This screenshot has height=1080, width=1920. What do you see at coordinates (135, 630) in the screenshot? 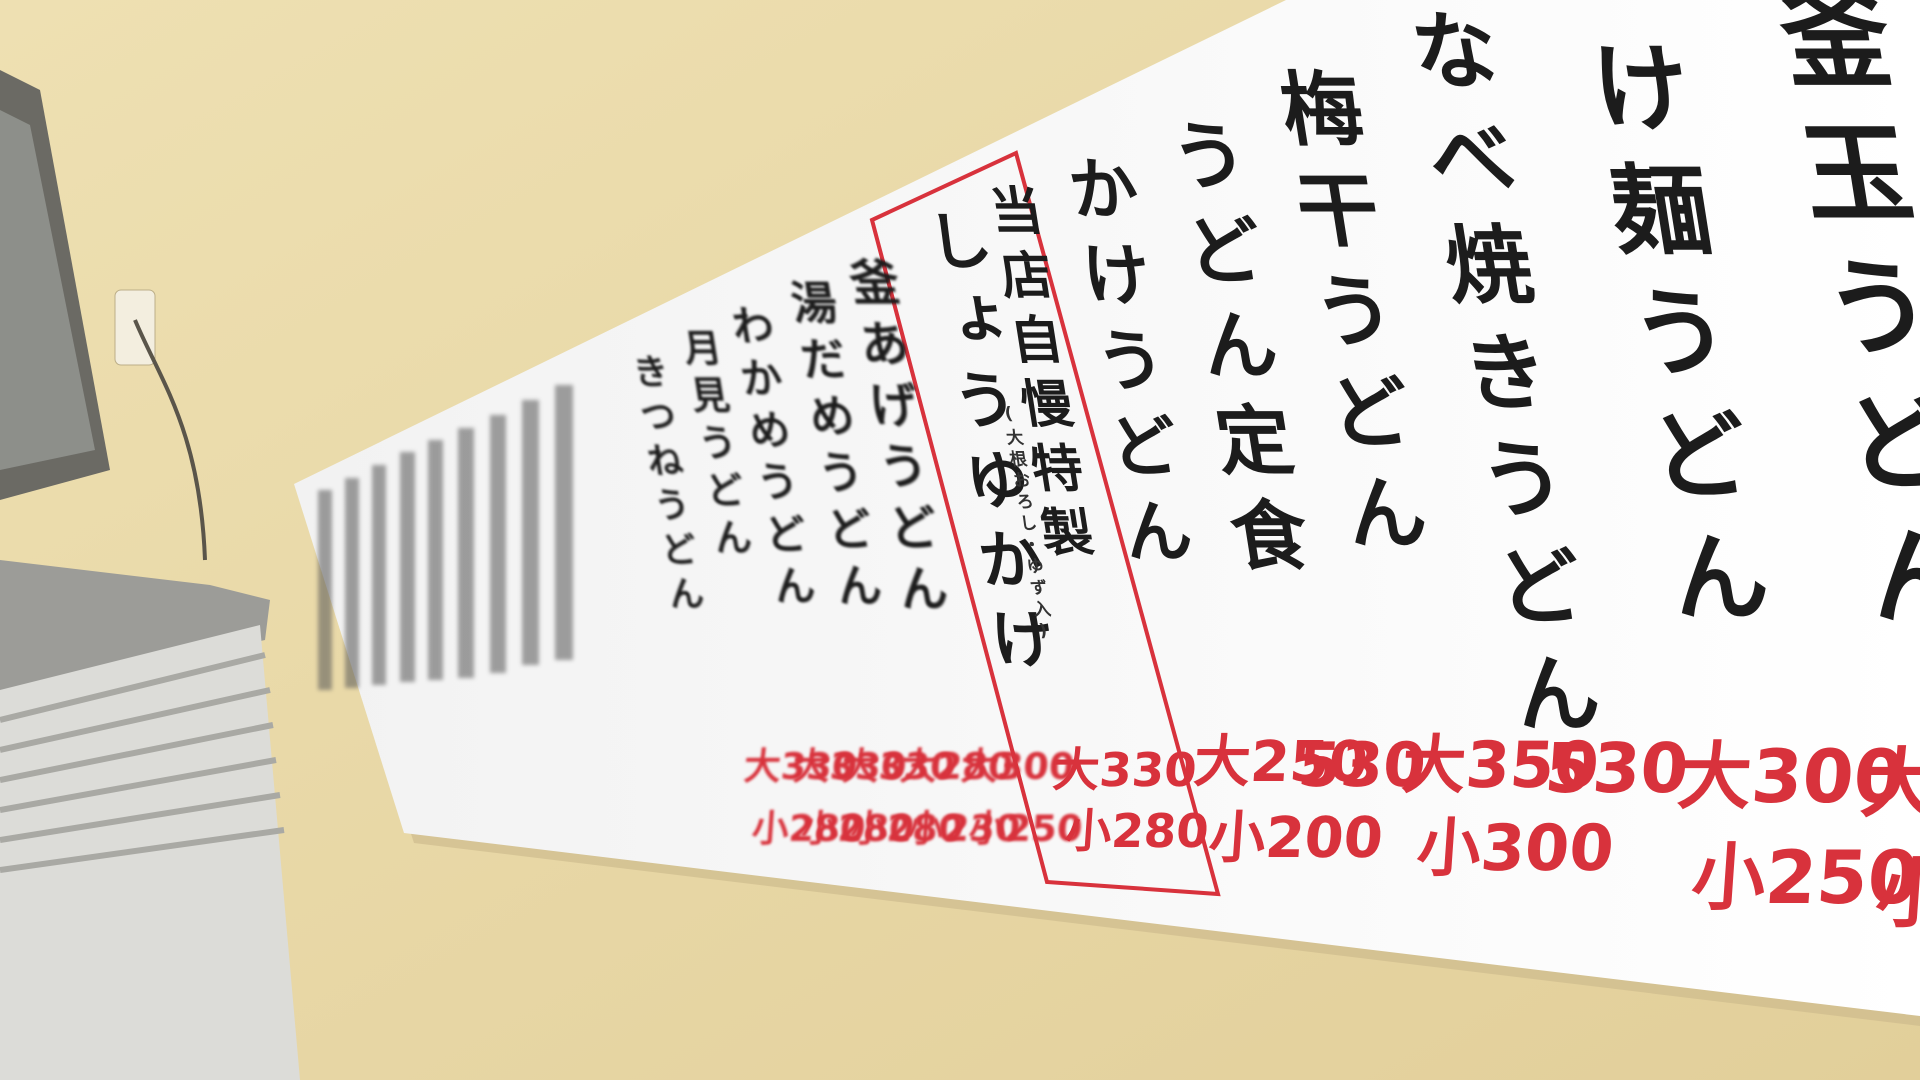
I see `device` at bounding box center [135, 630].